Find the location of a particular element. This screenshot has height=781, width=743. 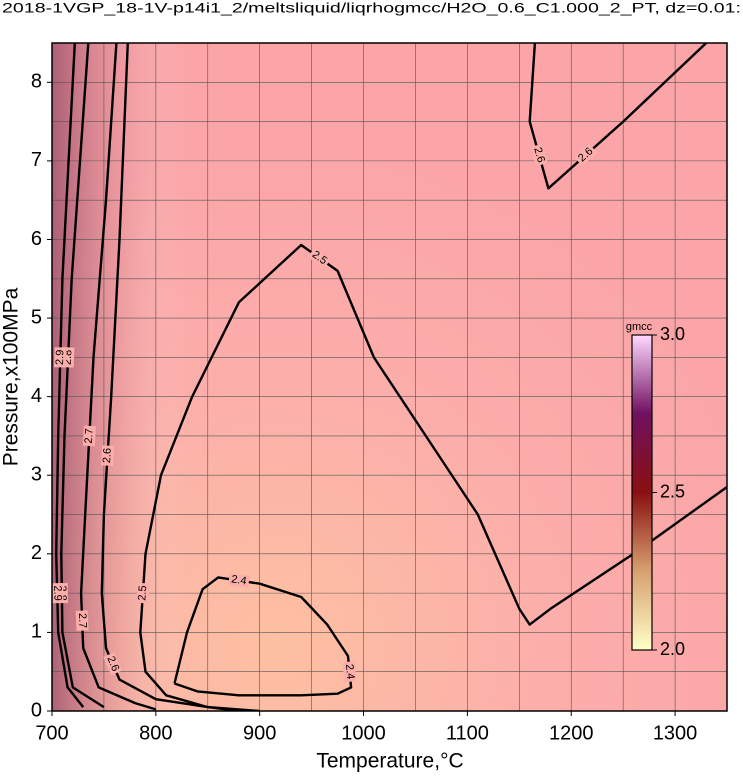

contour-label: 2.5 is located at coordinates (142, 593).